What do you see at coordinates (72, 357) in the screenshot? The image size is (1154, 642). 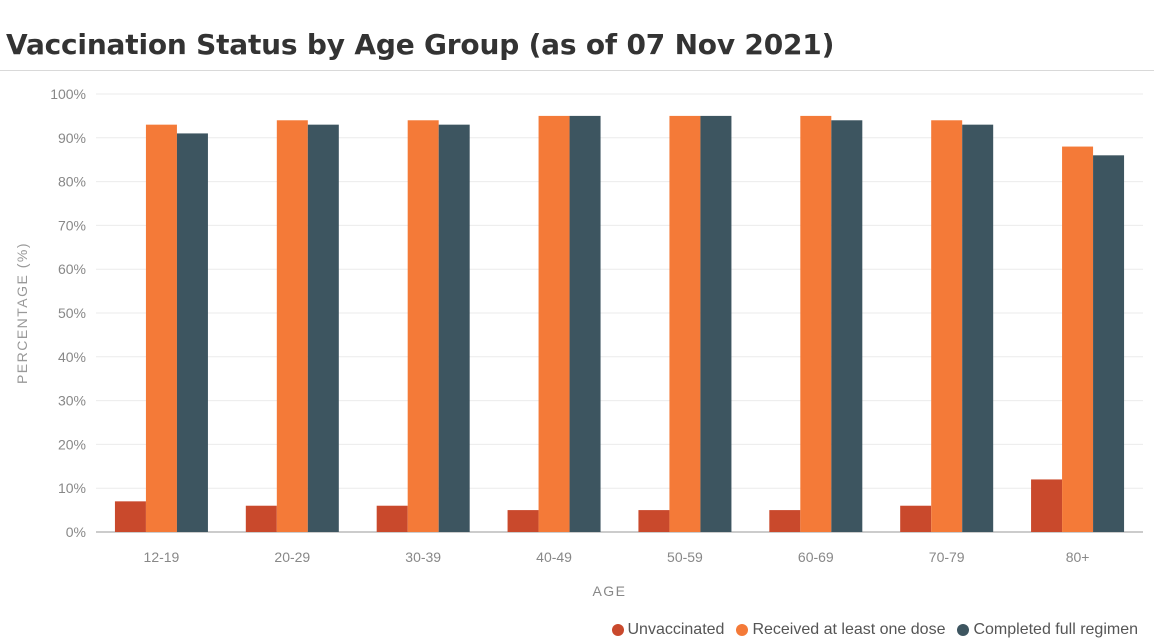 I see `y-tick-label: 40%` at bounding box center [72, 357].